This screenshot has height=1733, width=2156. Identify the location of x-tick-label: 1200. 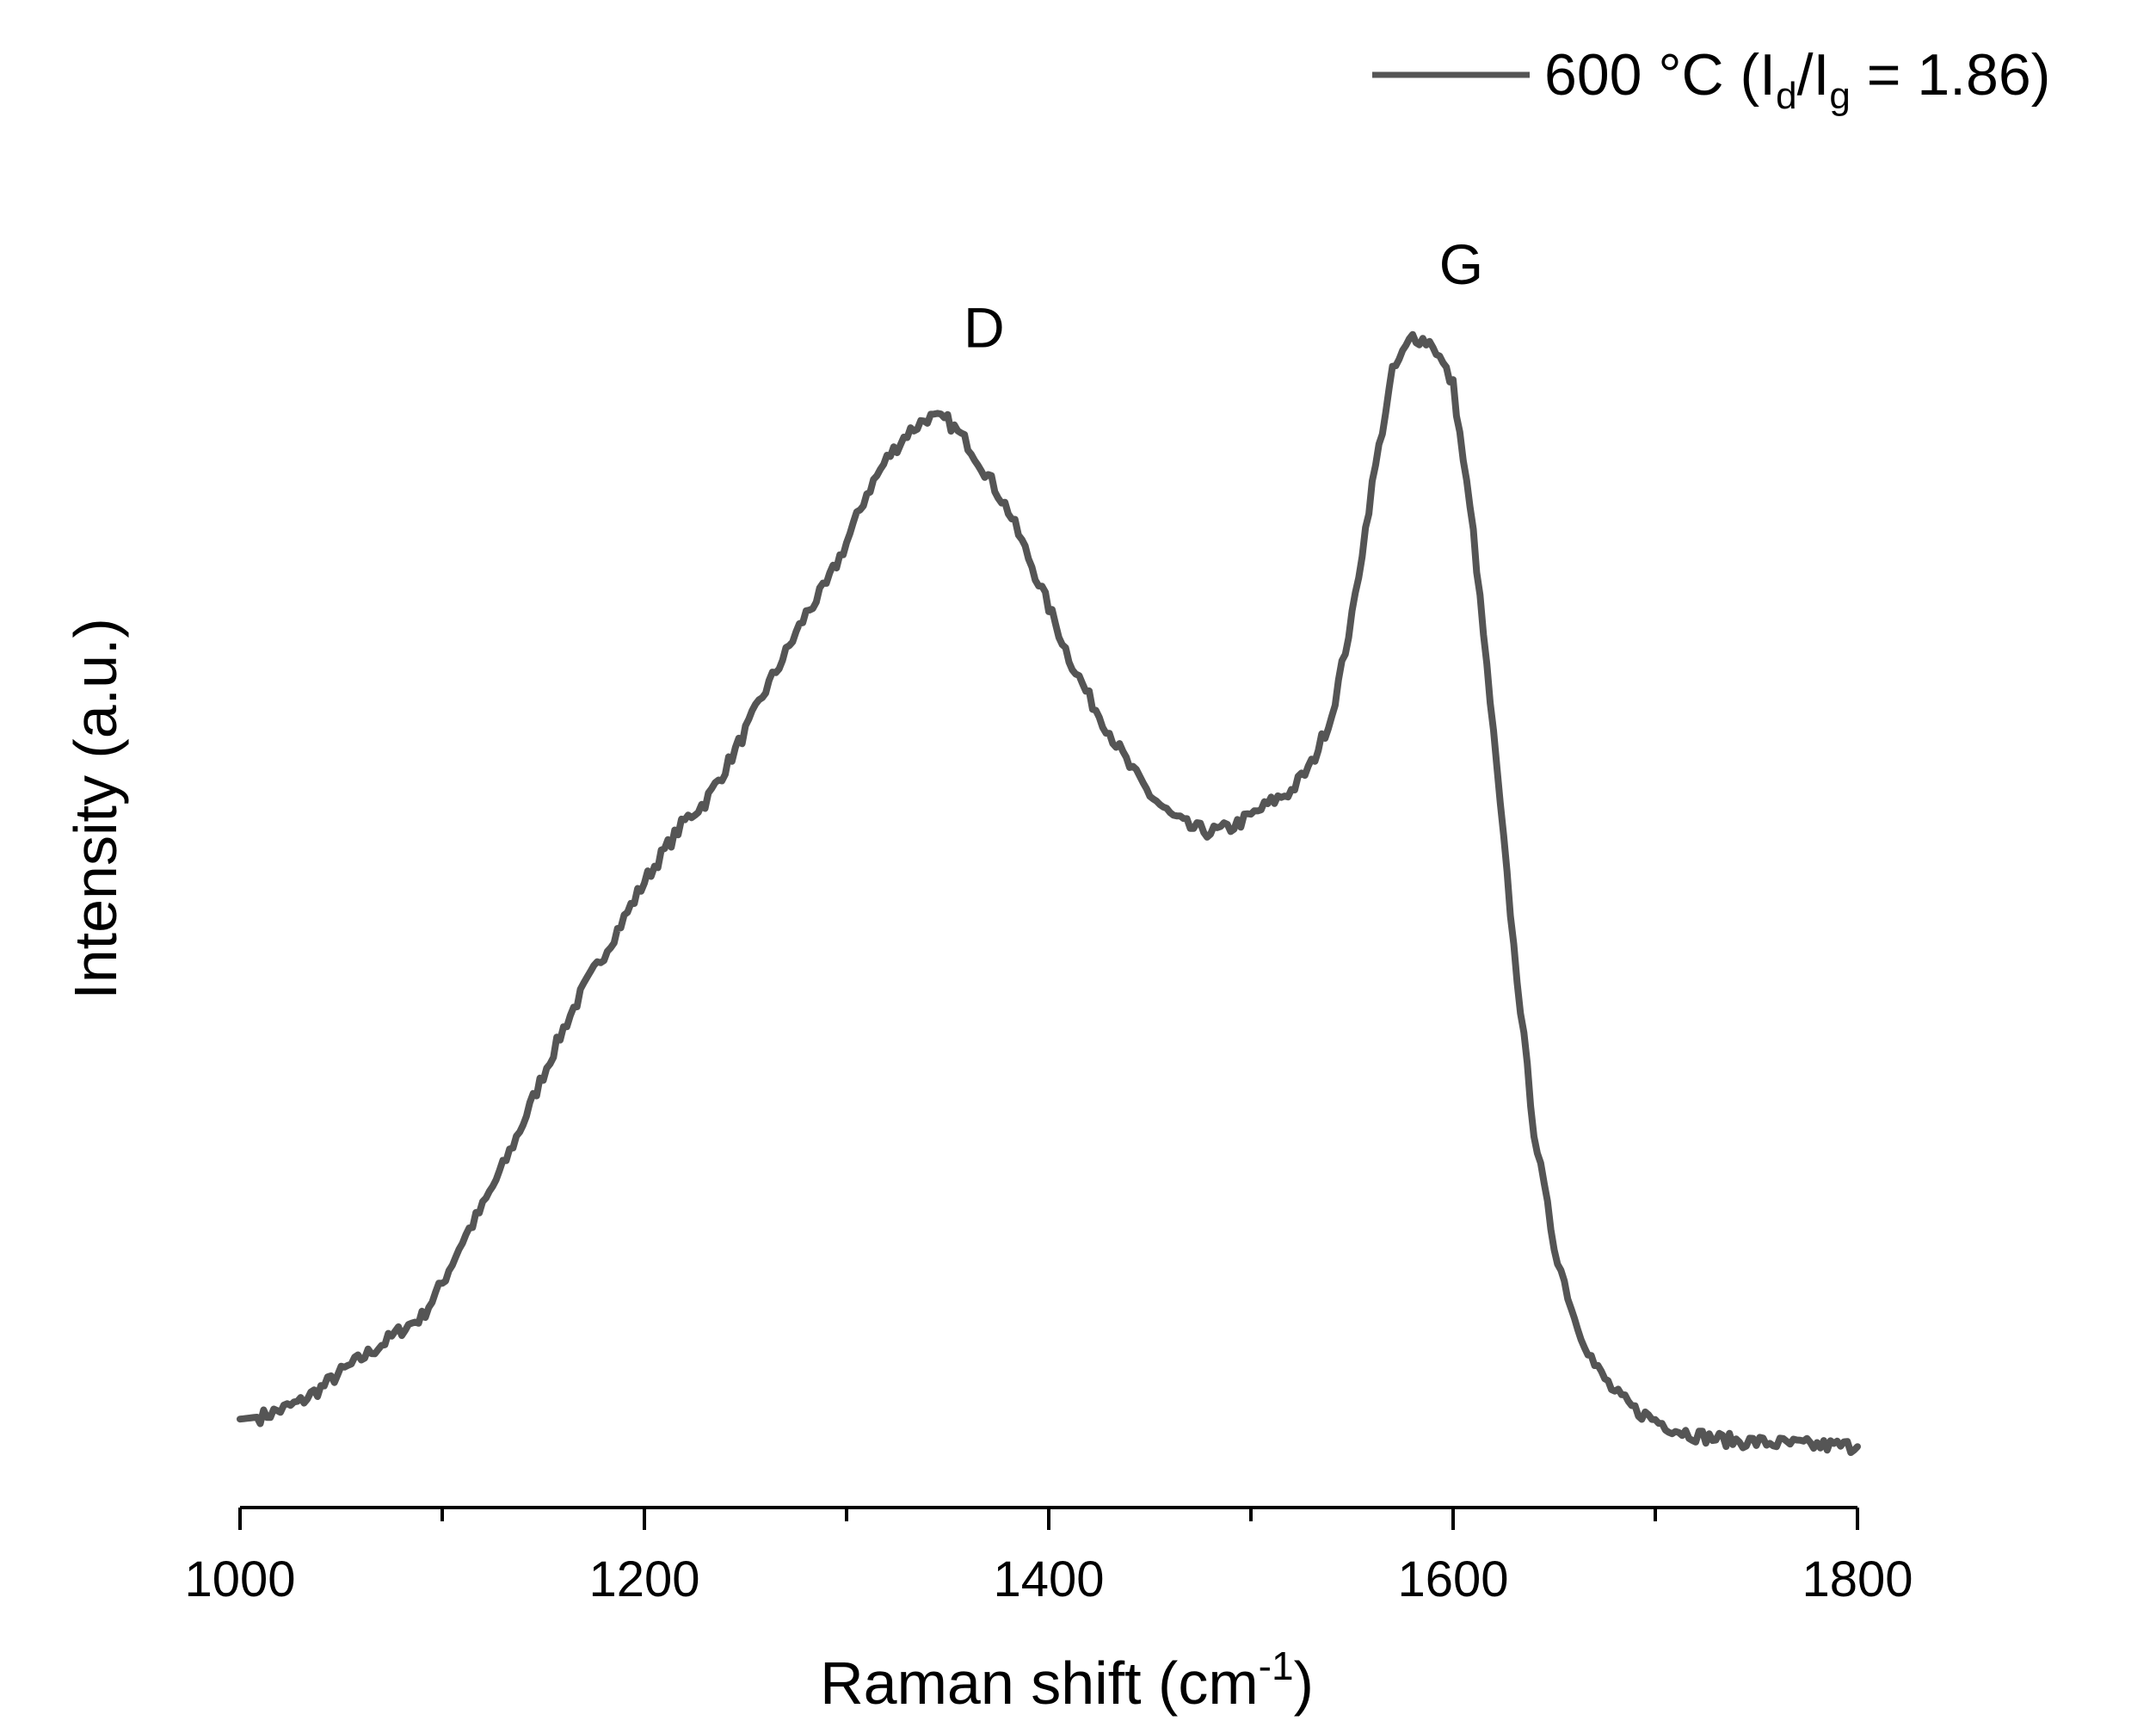
(643, 1579).